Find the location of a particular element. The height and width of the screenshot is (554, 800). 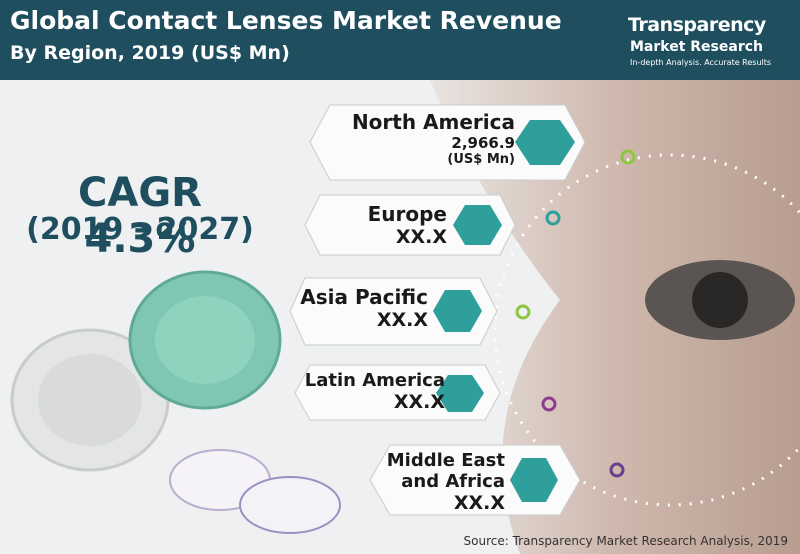

region-card: Europe XX.X is located at coordinates (378, 225).